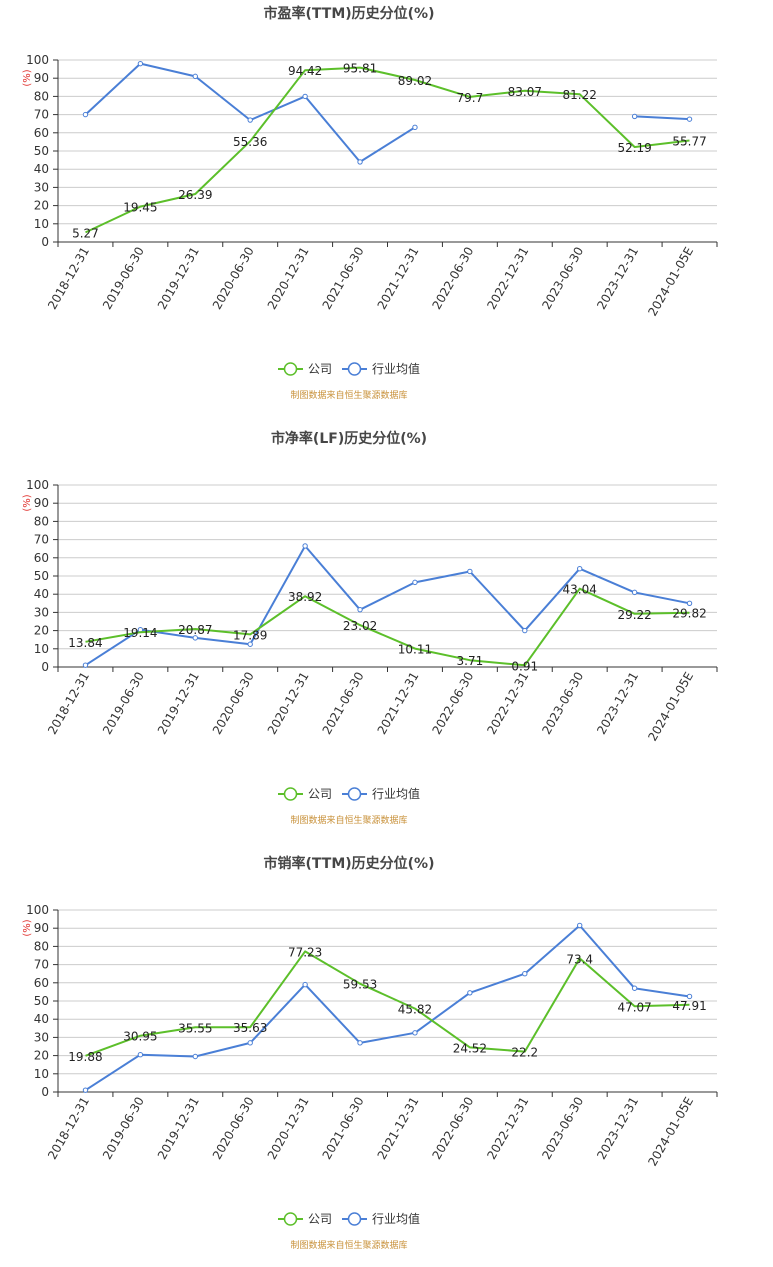 Image resolution: width=773 pixels, height=1267 pixels. I want to click on y-tick-label: 70, so click(41, 115).